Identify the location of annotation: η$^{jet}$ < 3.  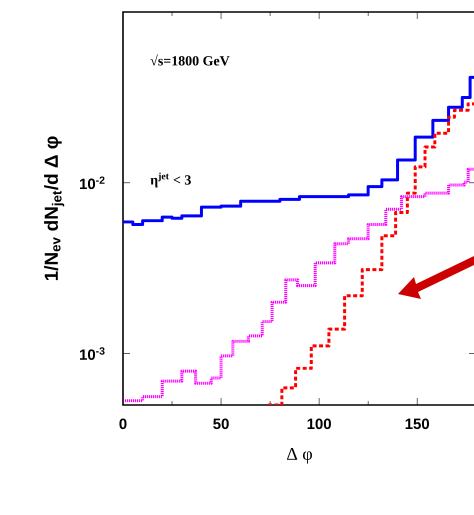
(170, 180).